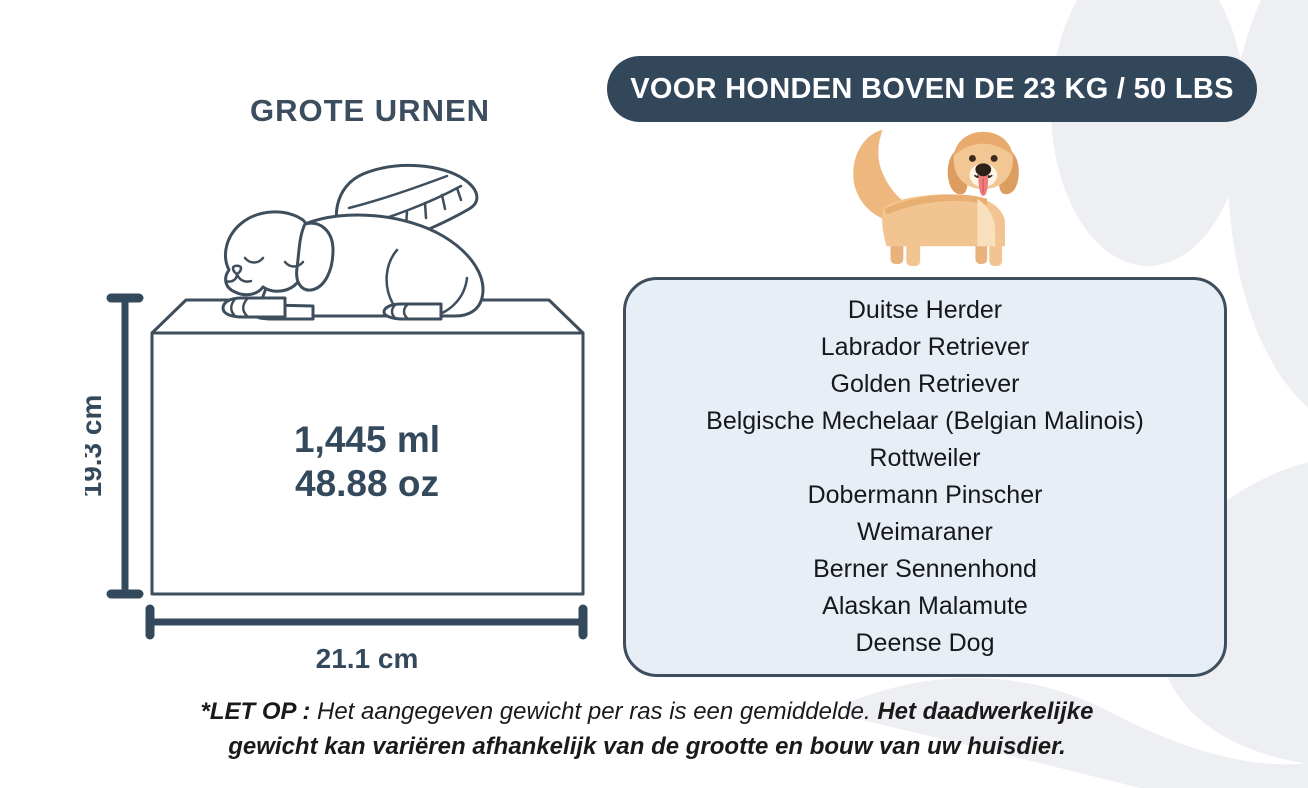  What do you see at coordinates (925, 421) in the screenshot?
I see `breed-list-item: Belgische Mechelaar (Belgian Malinois)` at bounding box center [925, 421].